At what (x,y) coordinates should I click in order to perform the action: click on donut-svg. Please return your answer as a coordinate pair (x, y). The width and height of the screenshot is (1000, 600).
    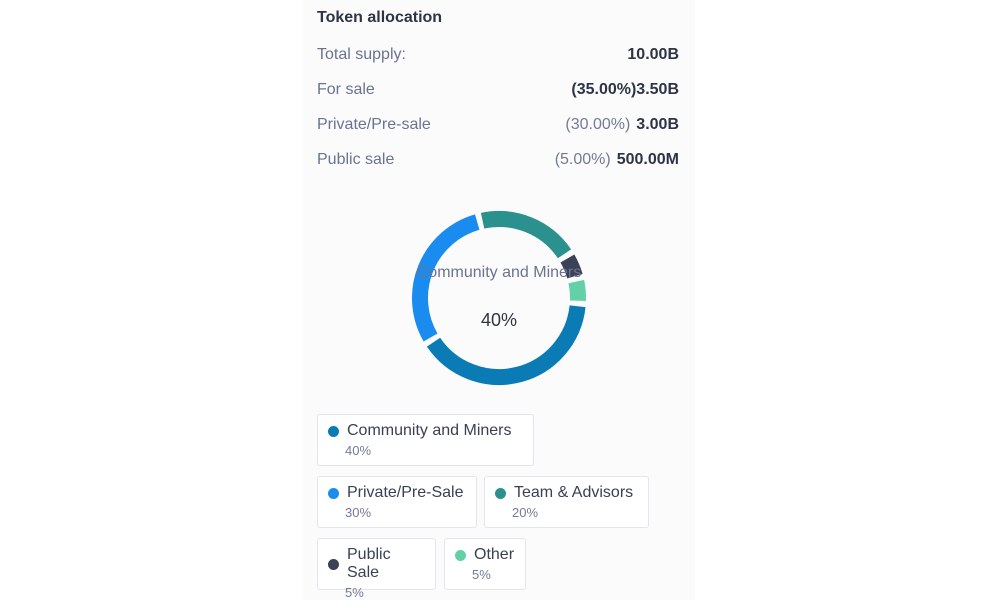
    Looking at the image, I should click on (499, 298).